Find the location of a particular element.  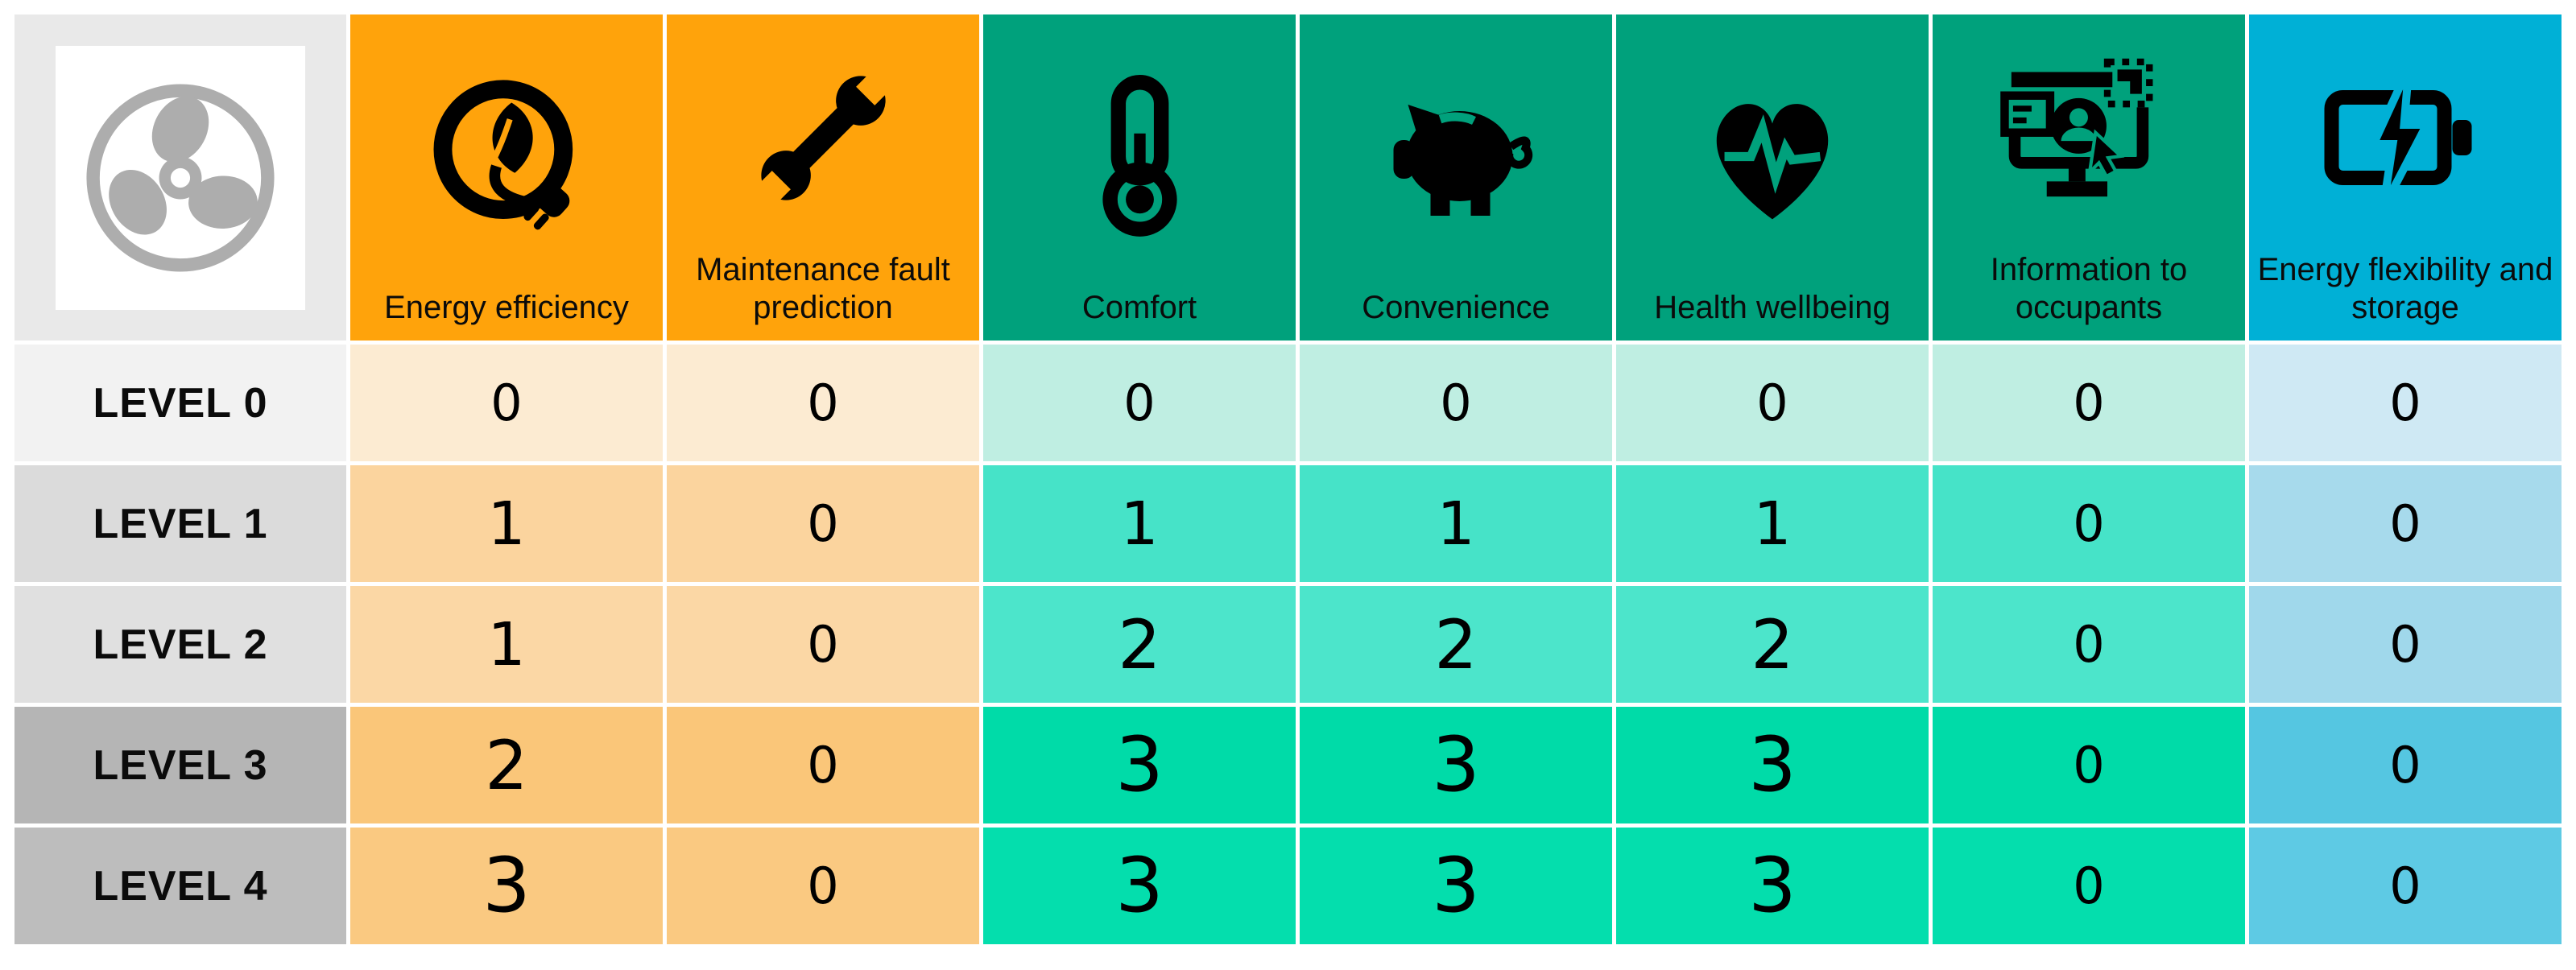

cell-level1-health: 1 is located at coordinates (1773, 523).